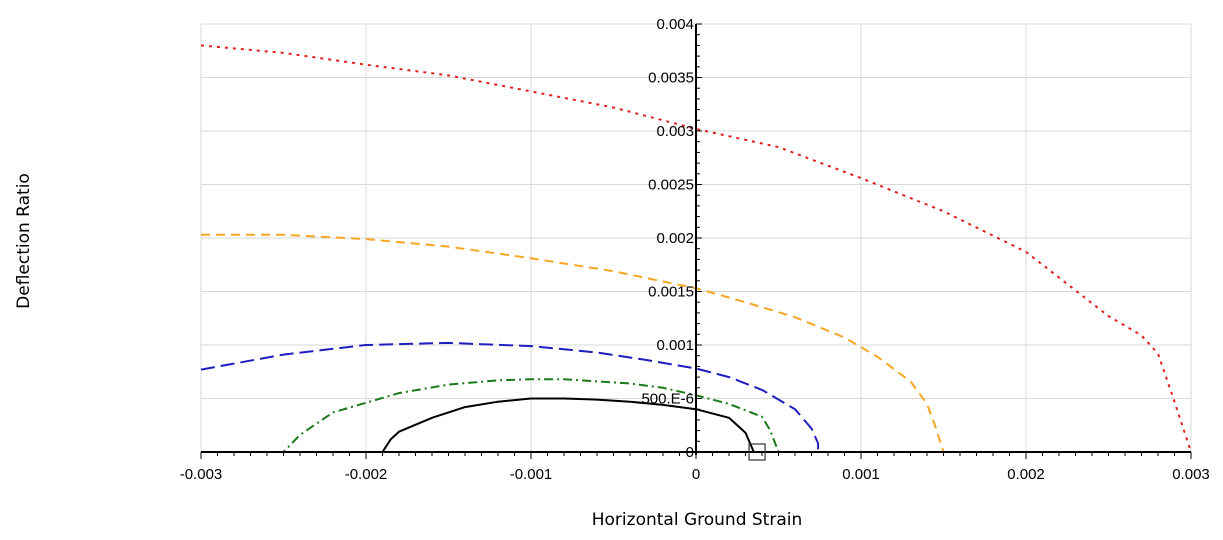 This screenshot has width=1223, height=540. What do you see at coordinates (690, 452) in the screenshot?
I see `y-tick-label: 0` at bounding box center [690, 452].